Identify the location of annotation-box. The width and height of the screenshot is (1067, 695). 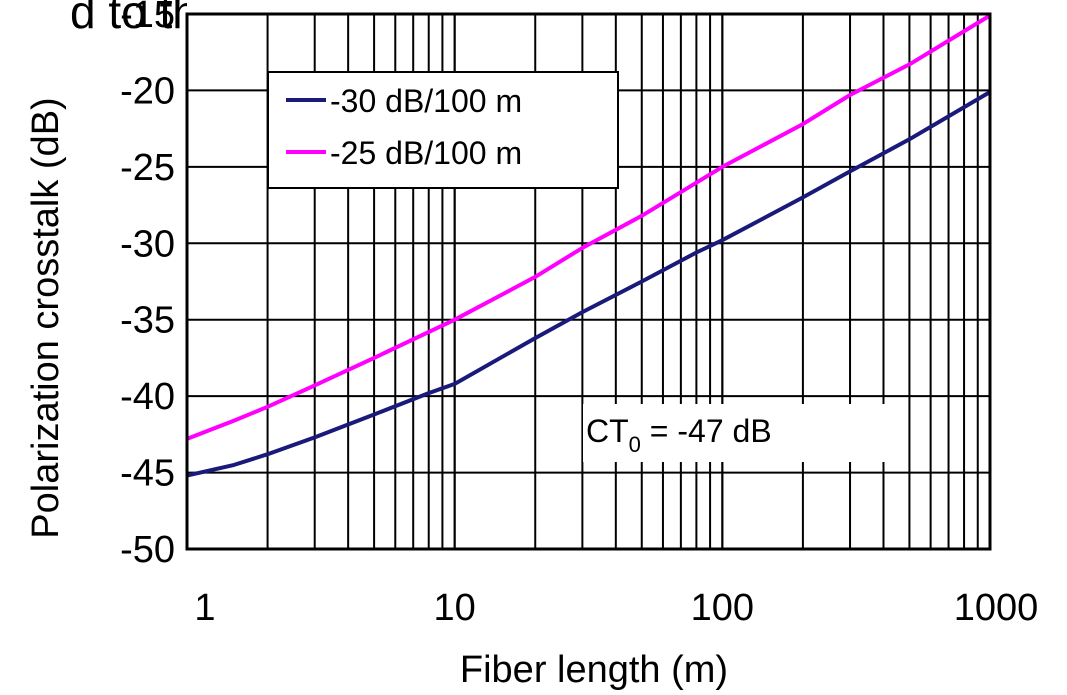
(734, 433).